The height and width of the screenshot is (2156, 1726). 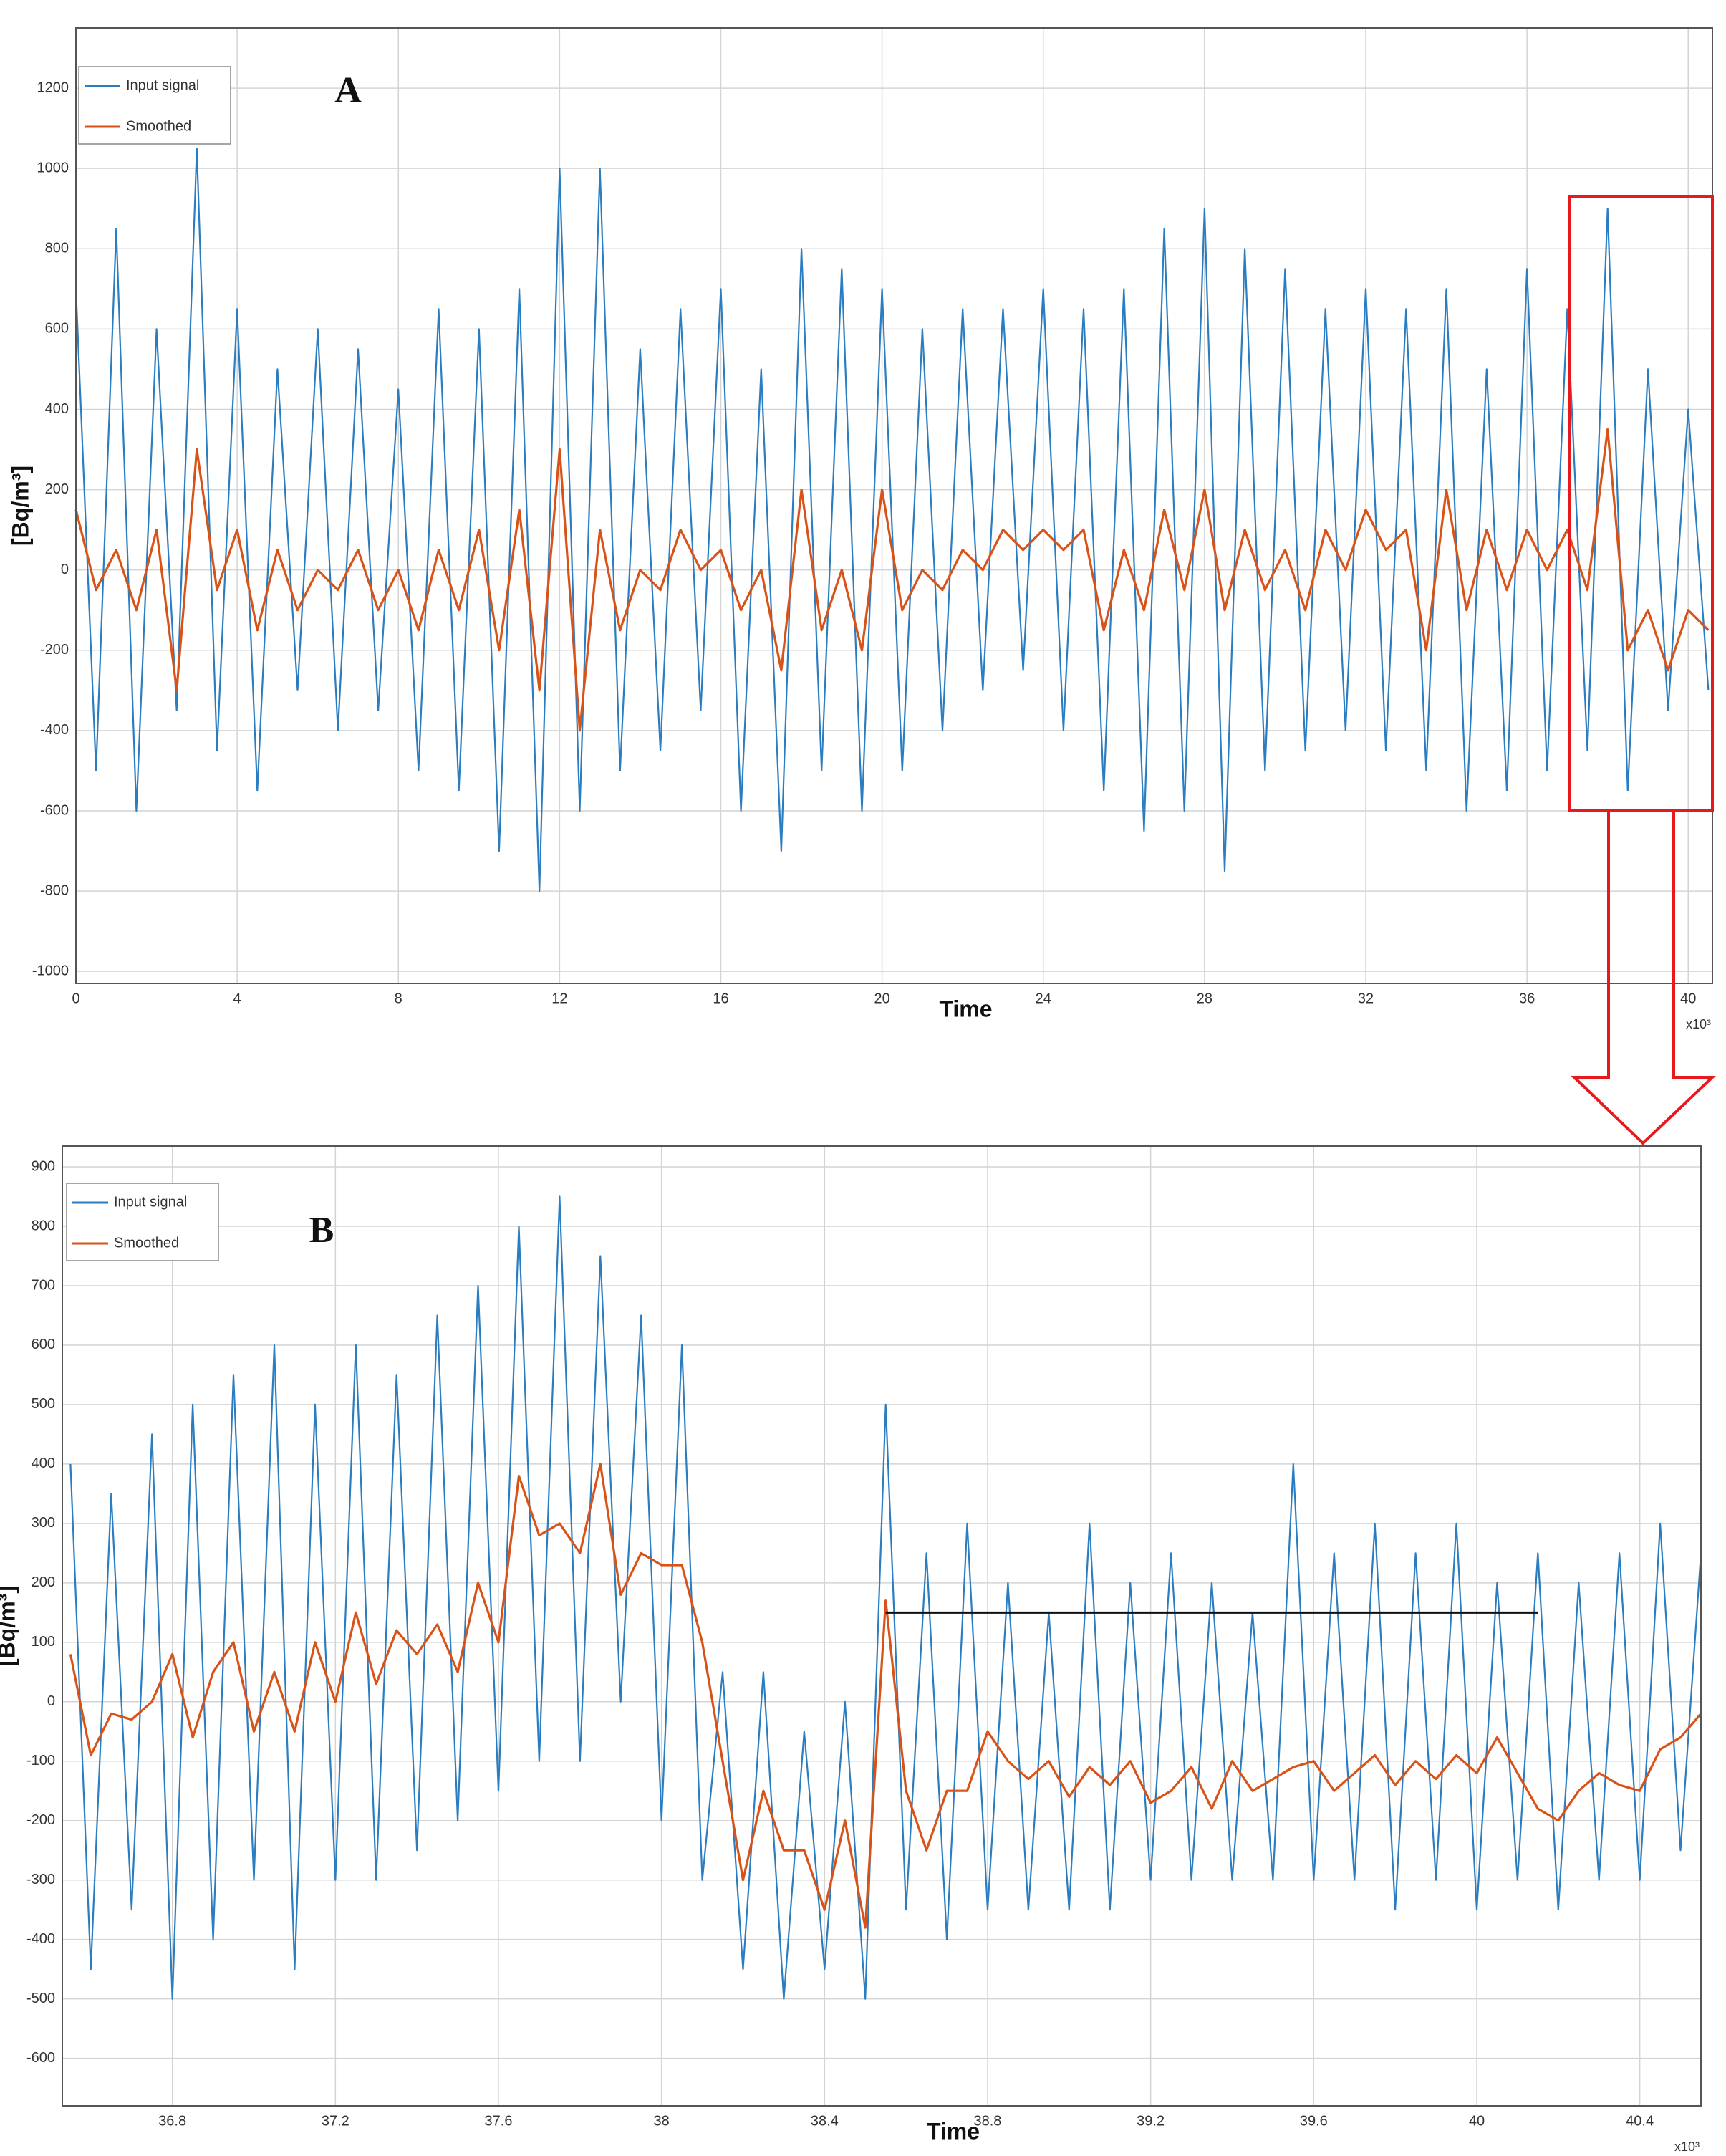 What do you see at coordinates (559, 998) in the screenshot?
I see `x-tick-label: 12` at bounding box center [559, 998].